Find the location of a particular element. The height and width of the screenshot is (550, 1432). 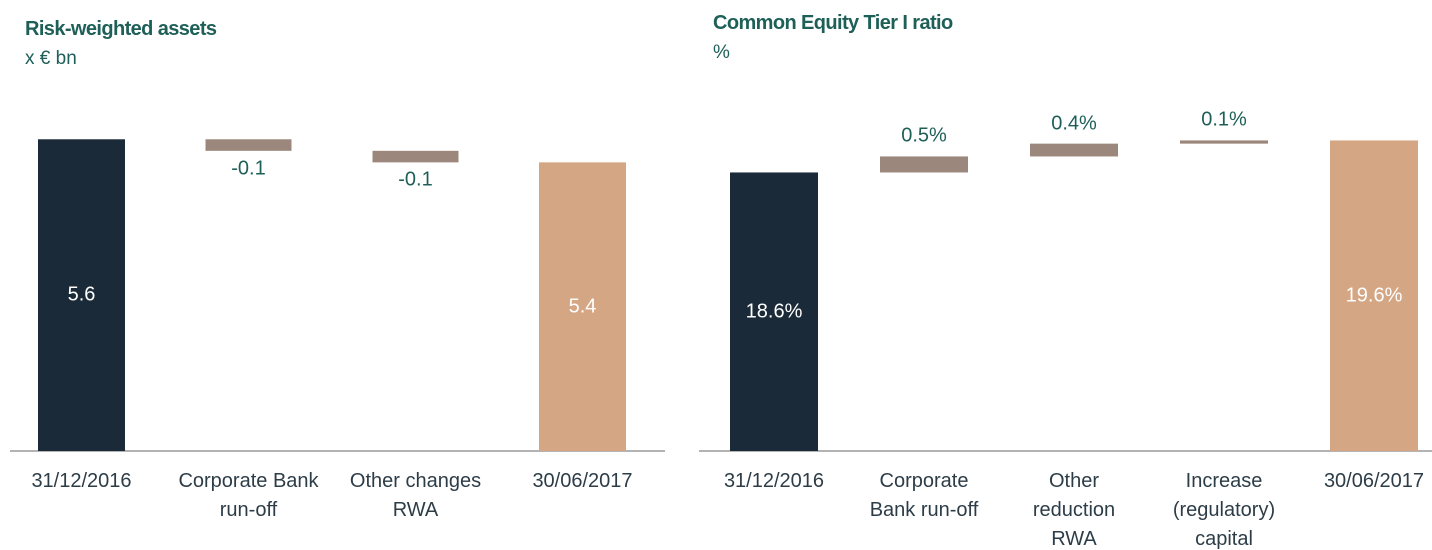

x-tick-label: Increase (regulatory) capital is located at coordinates (1224, 510).